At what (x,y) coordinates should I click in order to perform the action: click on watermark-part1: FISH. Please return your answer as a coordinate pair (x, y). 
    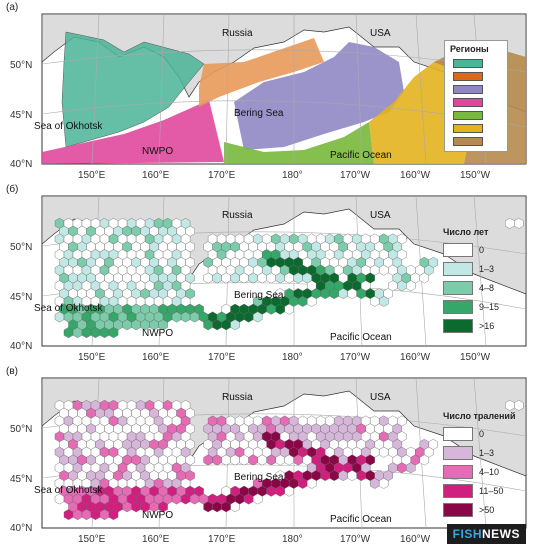
    Looking at the image, I should click on (467, 534).